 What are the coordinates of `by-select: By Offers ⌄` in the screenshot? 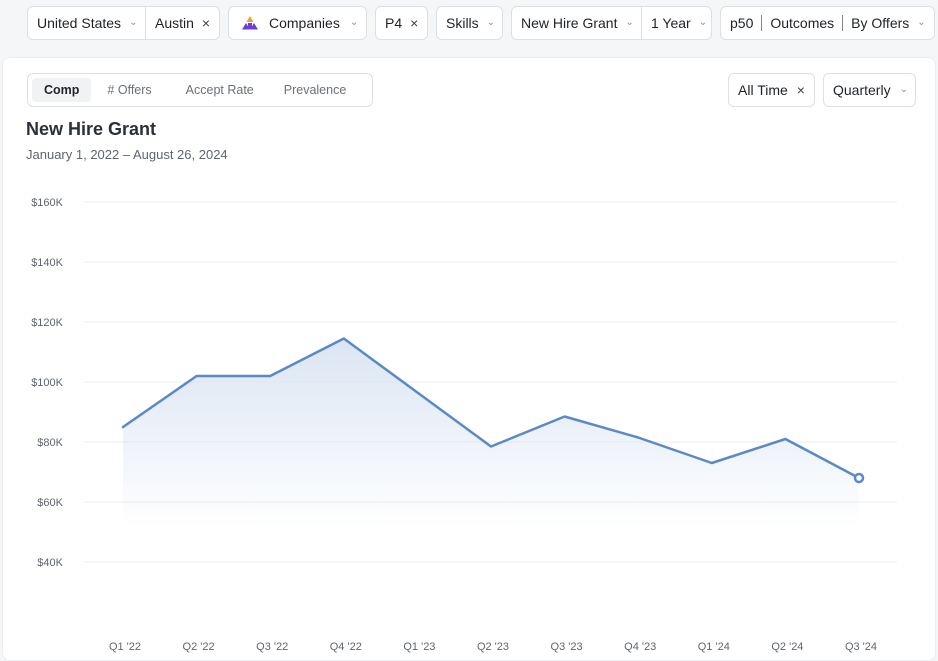 It's located at (888, 23).